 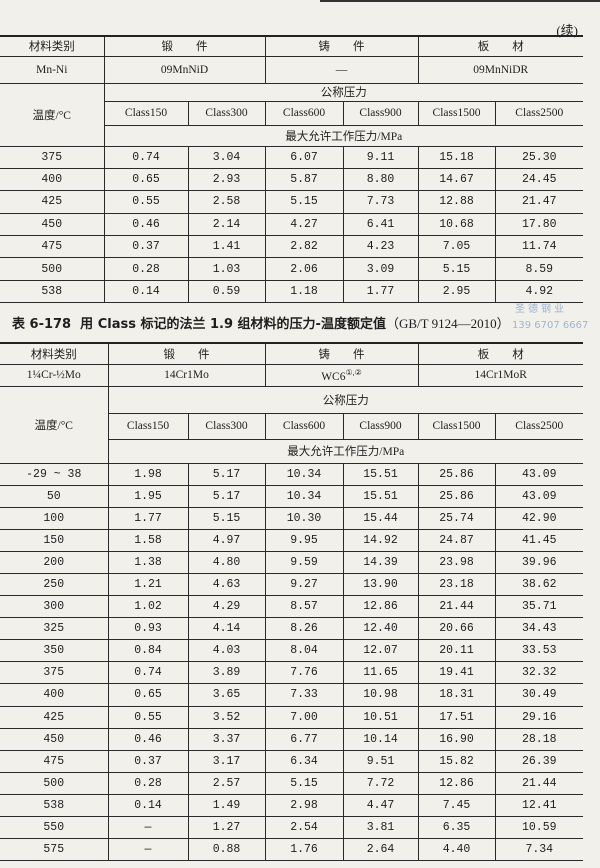 I want to click on pressure-cell: 5.87, so click(x=304, y=179).